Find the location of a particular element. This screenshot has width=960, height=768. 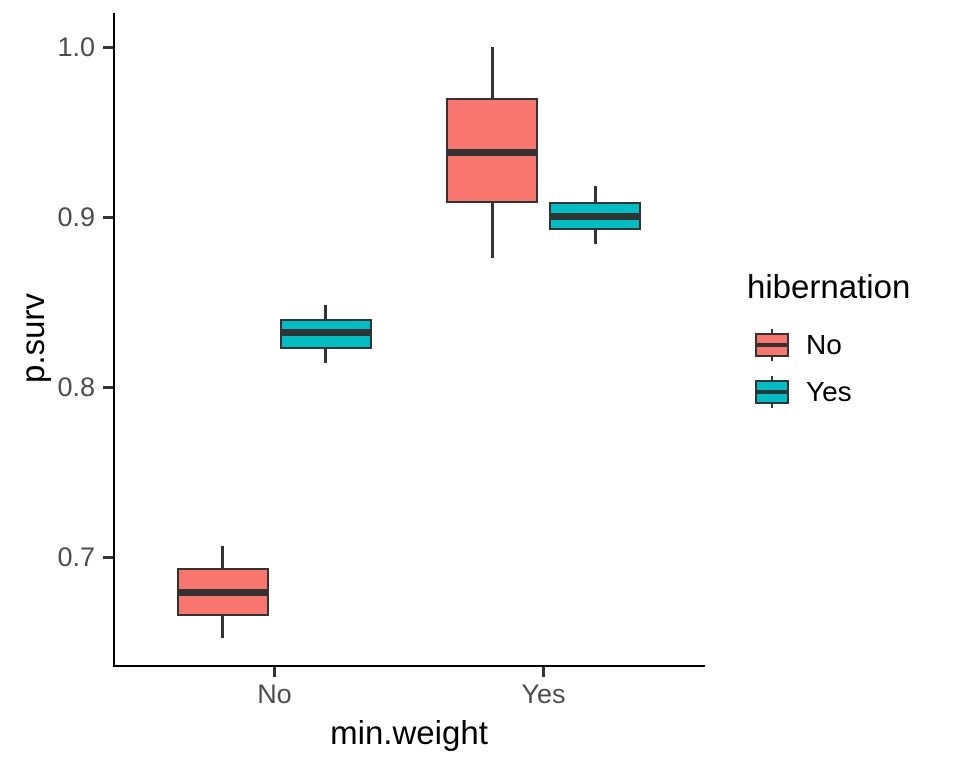

x-axis-tick-label: Yes is located at coordinates (543, 694).